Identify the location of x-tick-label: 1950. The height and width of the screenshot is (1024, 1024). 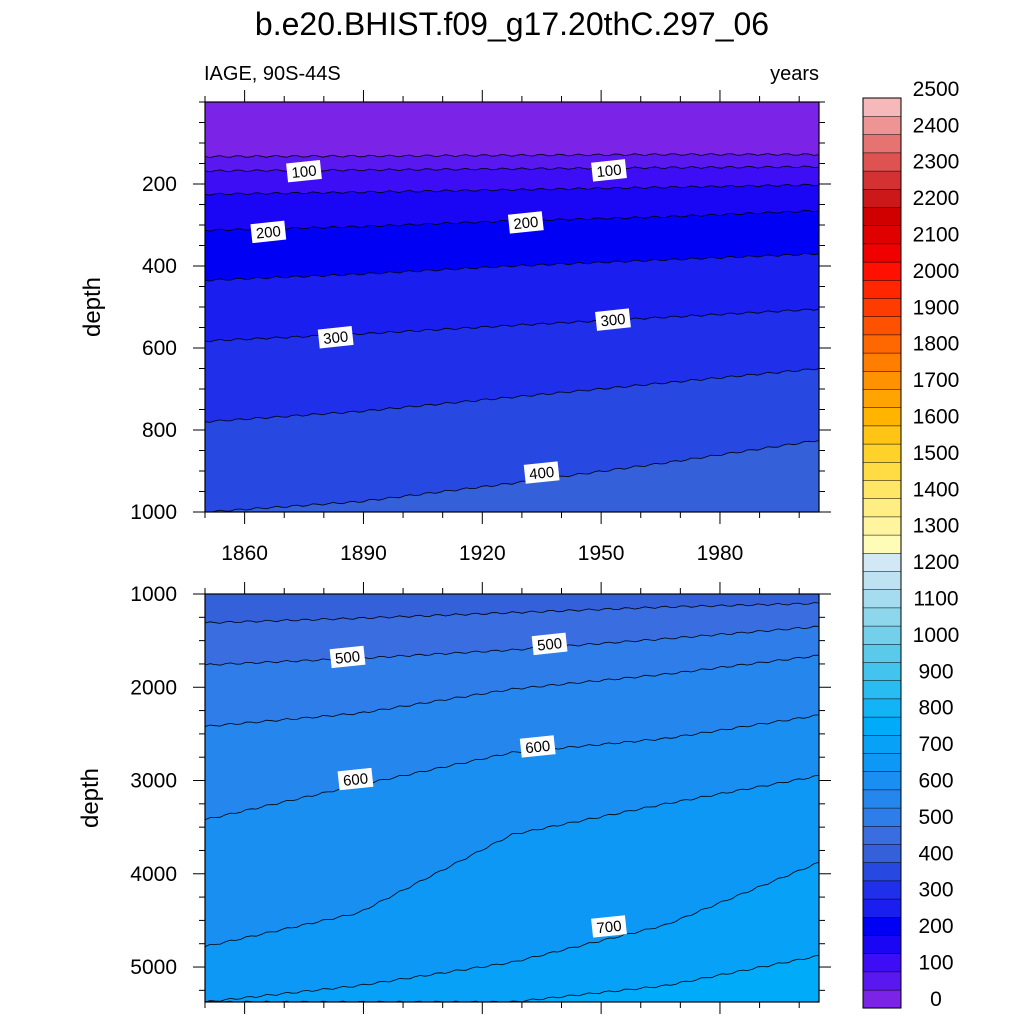
(601, 553).